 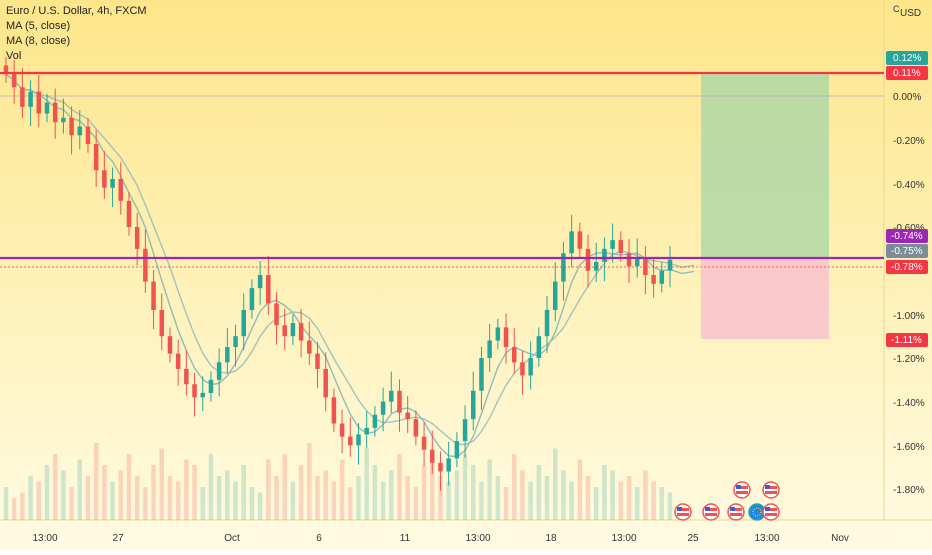 I want to click on event-icons, so click(x=727, y=501).